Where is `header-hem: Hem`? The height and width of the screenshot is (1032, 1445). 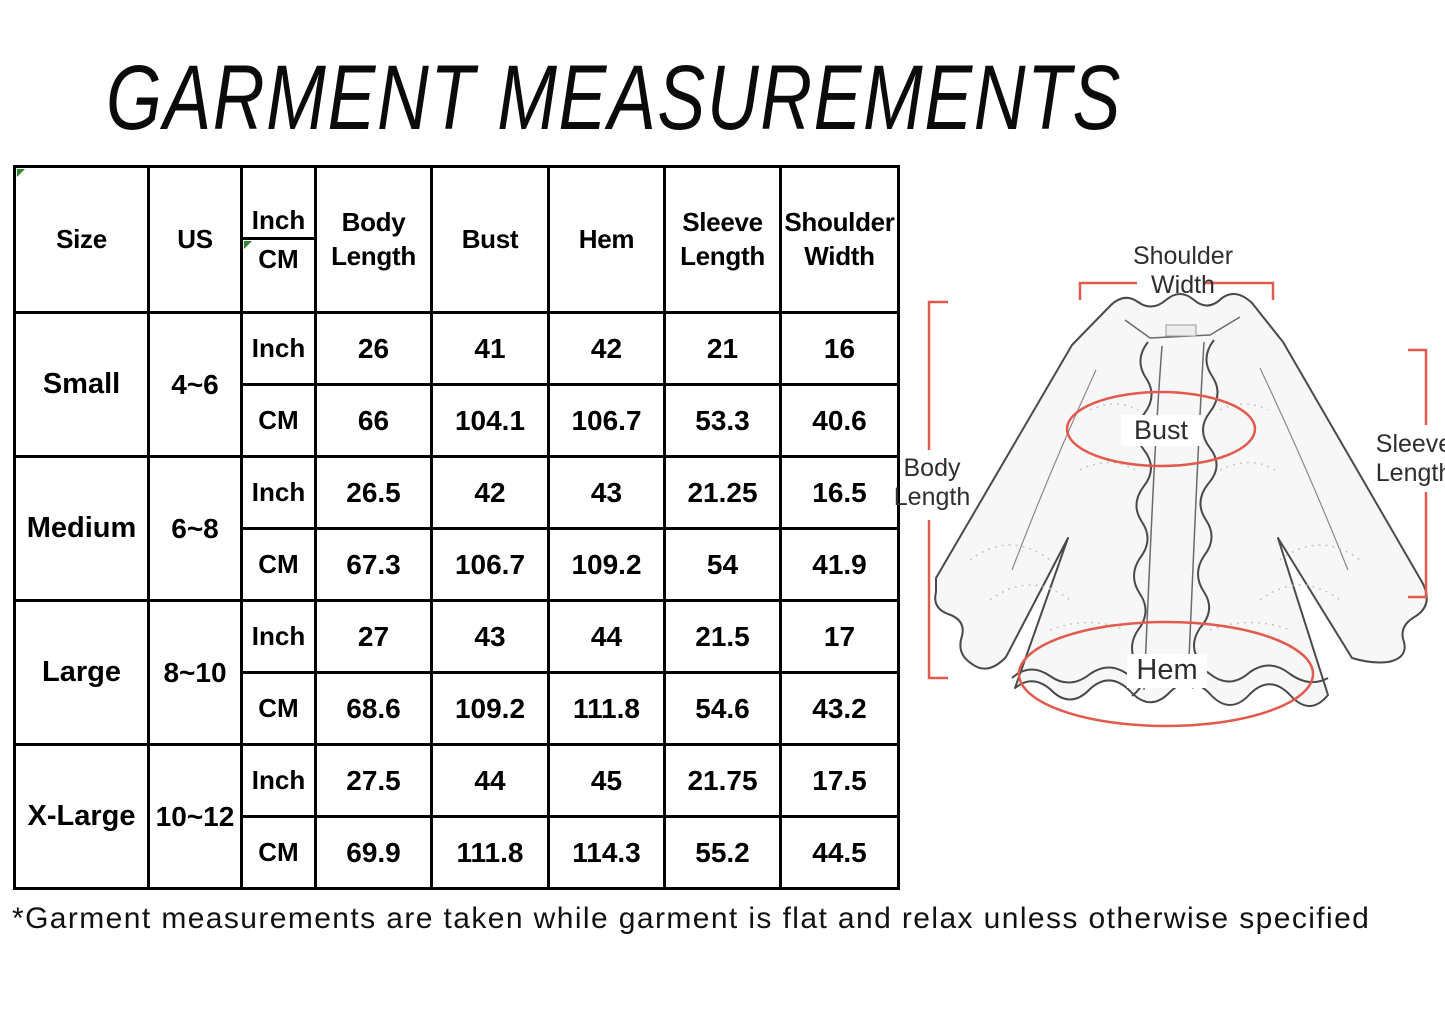 header-hem: Hem is located at coordinates (606, 239).